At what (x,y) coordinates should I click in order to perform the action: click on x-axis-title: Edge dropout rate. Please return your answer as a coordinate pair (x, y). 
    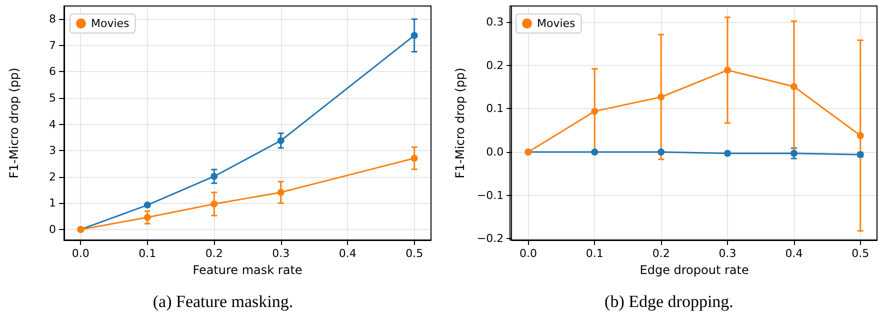
    Looking at the image, I should click on (694, 270).